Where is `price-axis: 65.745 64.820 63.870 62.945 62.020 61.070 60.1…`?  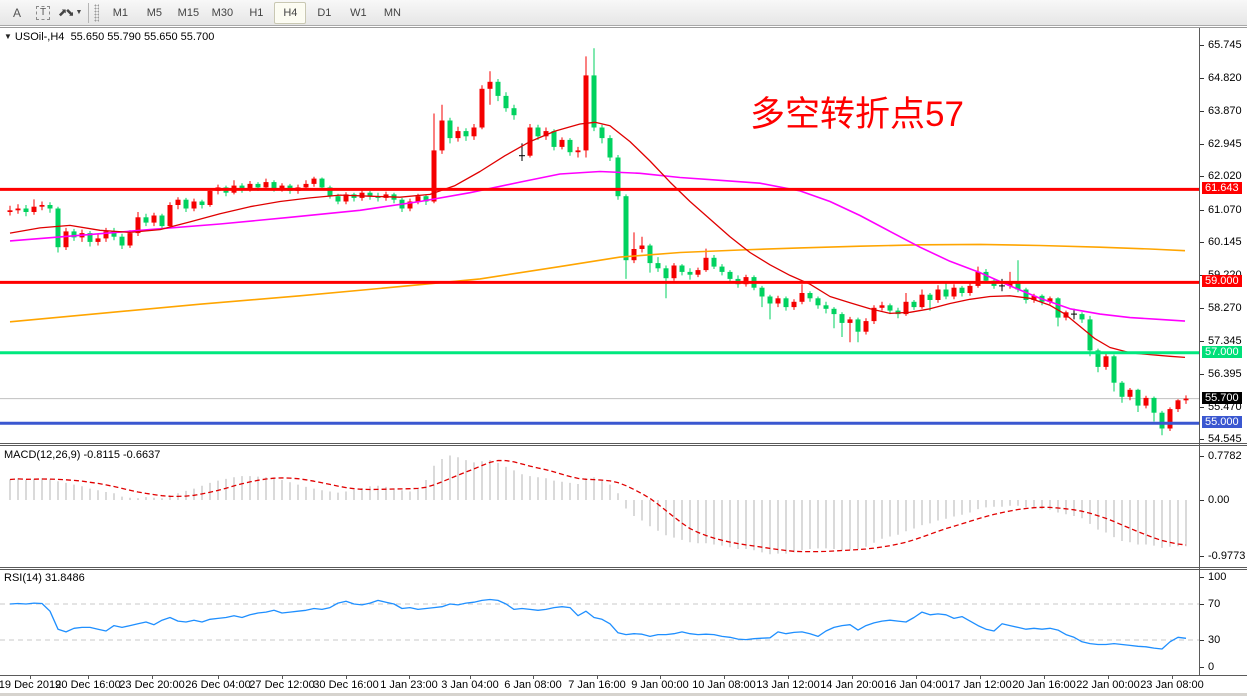 price-axis: 65.745 64.820 63.870 62.945 62.020 61.070 60.1… is located at coordinates (1223, 351).